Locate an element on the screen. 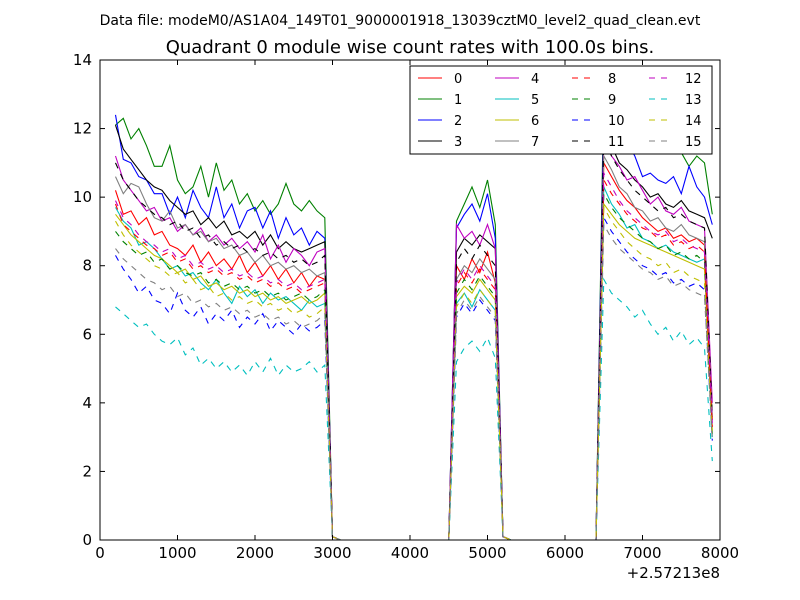 Image resolution: width=800 pixels, height=600 pixels. y-tick-label: 14 is located at coordinates (82, 60).